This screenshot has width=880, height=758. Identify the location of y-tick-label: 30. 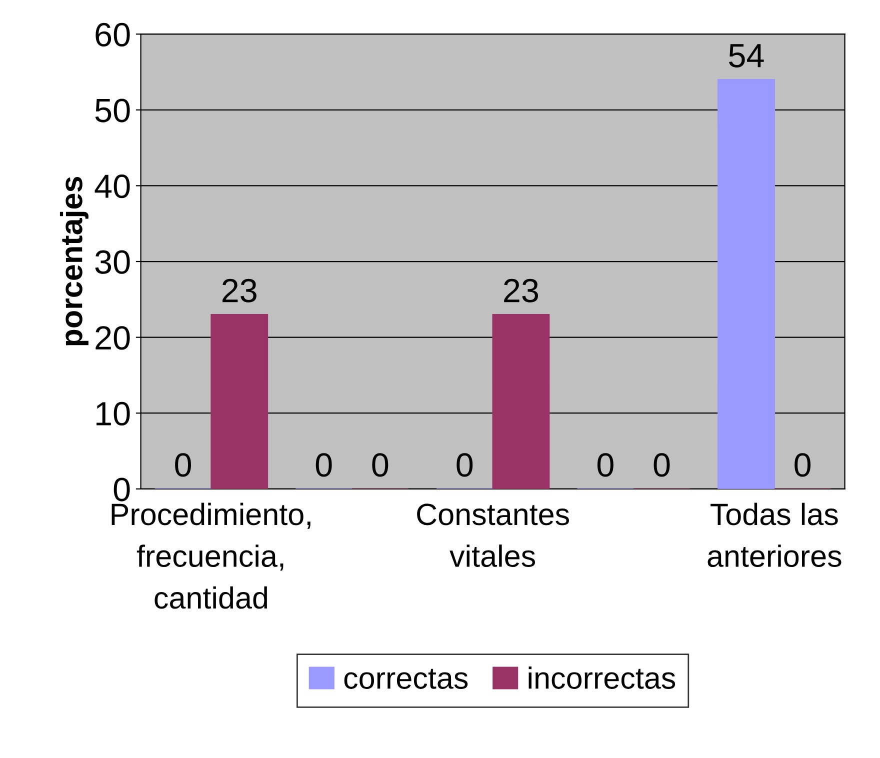
(112, 262).